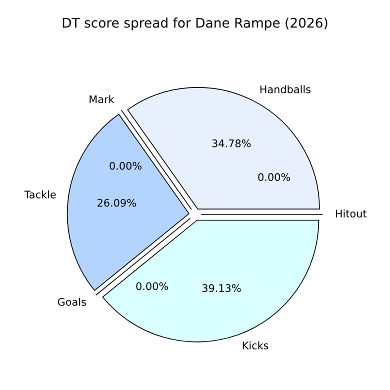  What do you see at coordinates (117, 202) in the screenshot?
I see `data-label: 26.09%` at bounding box center [117, 202].